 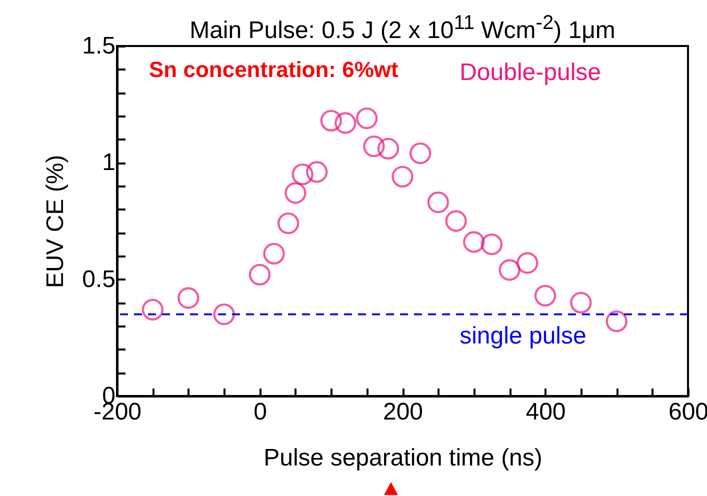 What do you see at coordinates (109, 162) in the screenshot?
I see `y-tick-label: 1` at bounding box center [109, 162].